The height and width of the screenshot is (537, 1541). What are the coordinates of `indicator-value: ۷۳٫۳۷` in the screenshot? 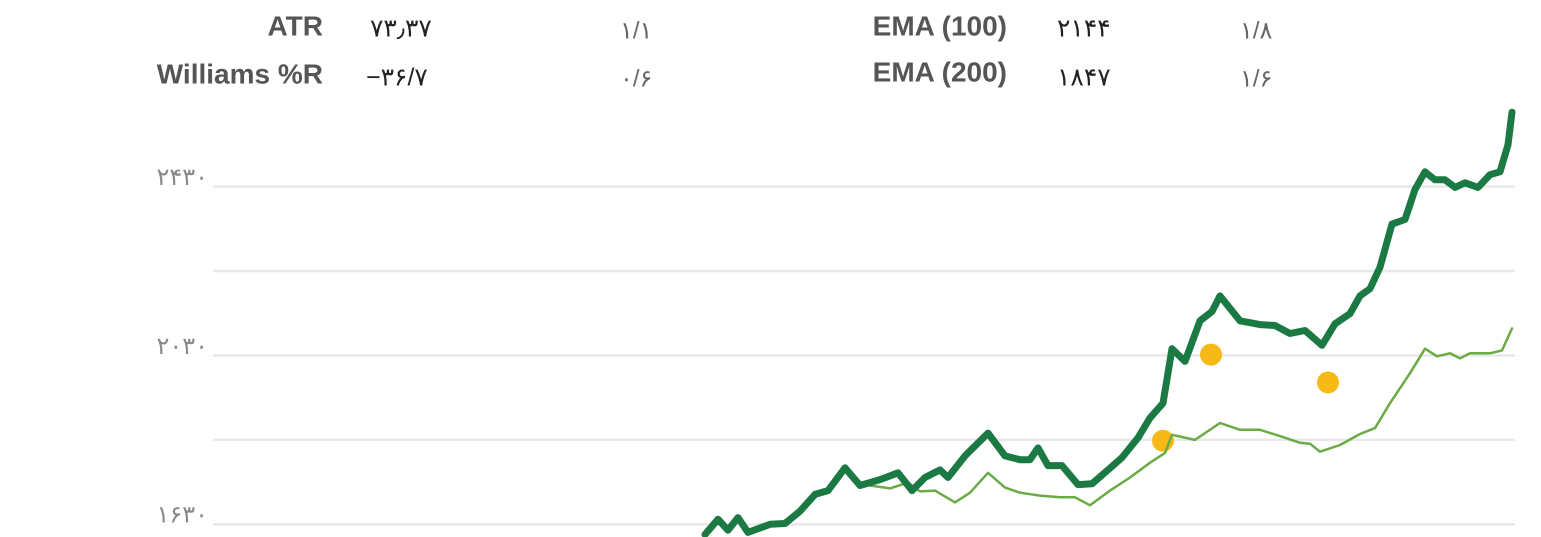 It's located at (401, 29).